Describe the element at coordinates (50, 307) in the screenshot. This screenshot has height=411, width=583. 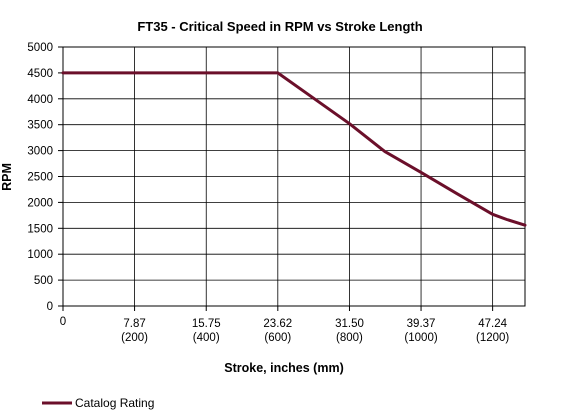
I see `y-tick-label: 0` at that location.